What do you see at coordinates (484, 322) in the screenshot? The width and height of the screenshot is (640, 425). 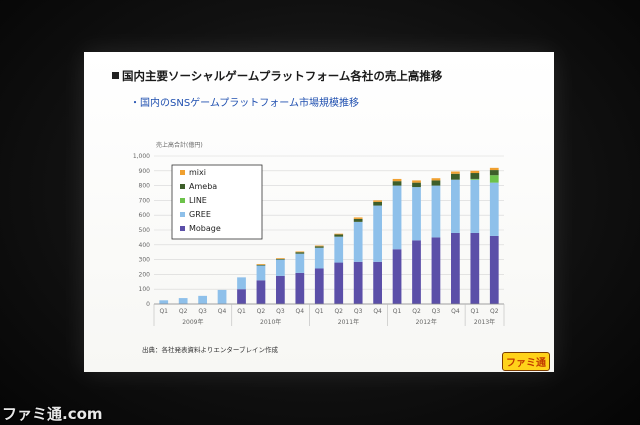 I see `year-group-label: 2013年` at bounding box center [484, 322].